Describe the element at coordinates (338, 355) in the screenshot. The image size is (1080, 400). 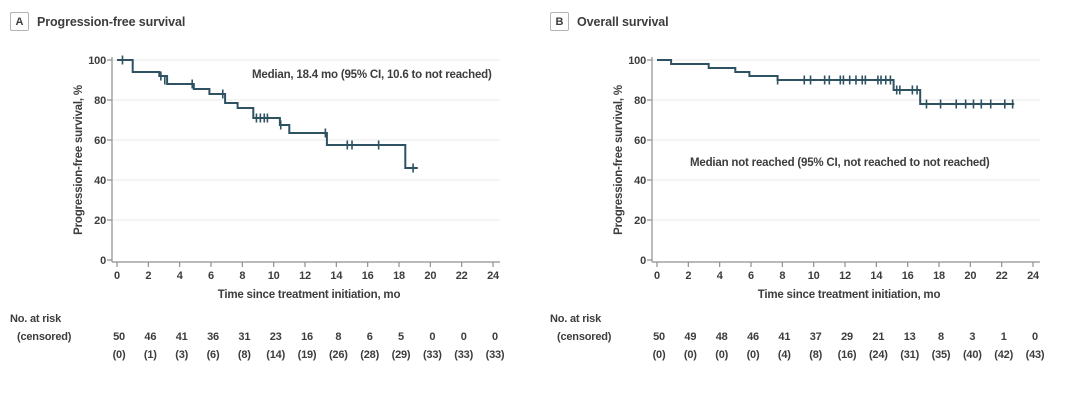
I see `svg-text: (26)` at that location.